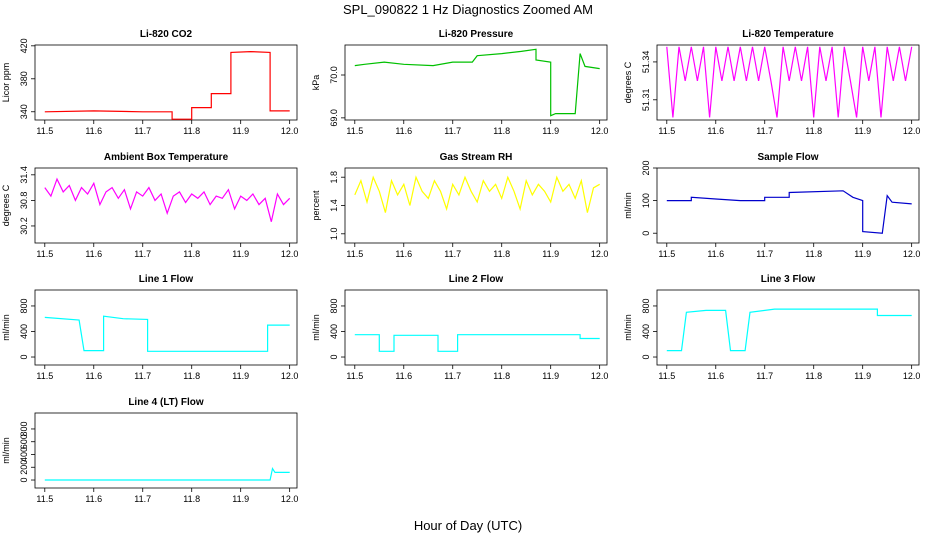 The width and height of the screenshot is (936, 540). What do you see at coordinates (316, 83) in the screenshot?
I see `y-axis-label: kPa` at bounding box center [316, 83].